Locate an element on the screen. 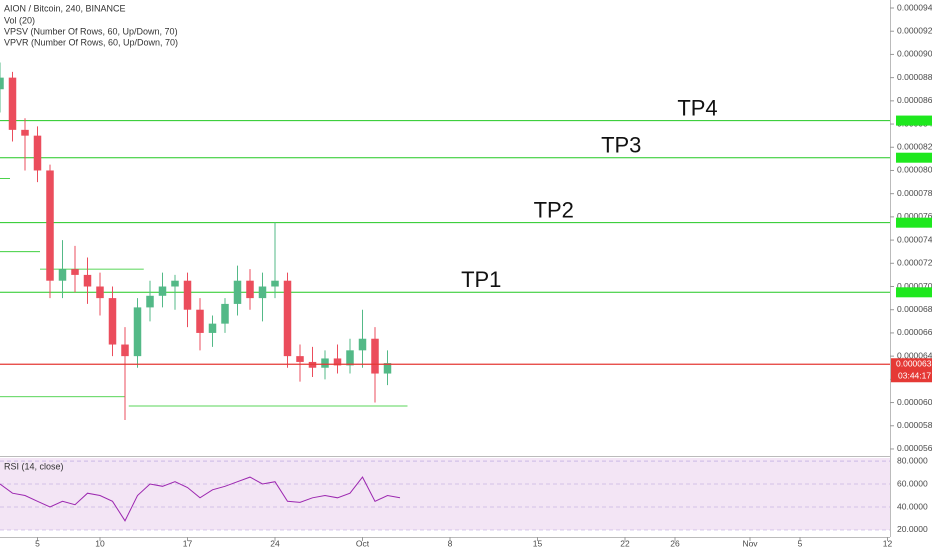 This screenshot has width=932, height=550. rsi-tick-label: 80.0000 is located at coordinates (912, 460).